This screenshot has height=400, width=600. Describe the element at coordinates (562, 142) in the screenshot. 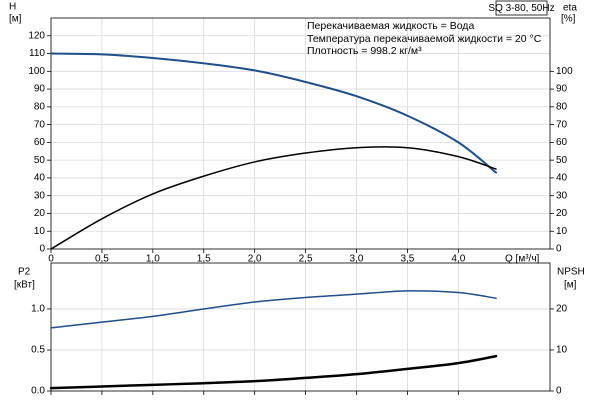

I see `y2-tick-label: 60` at that location.